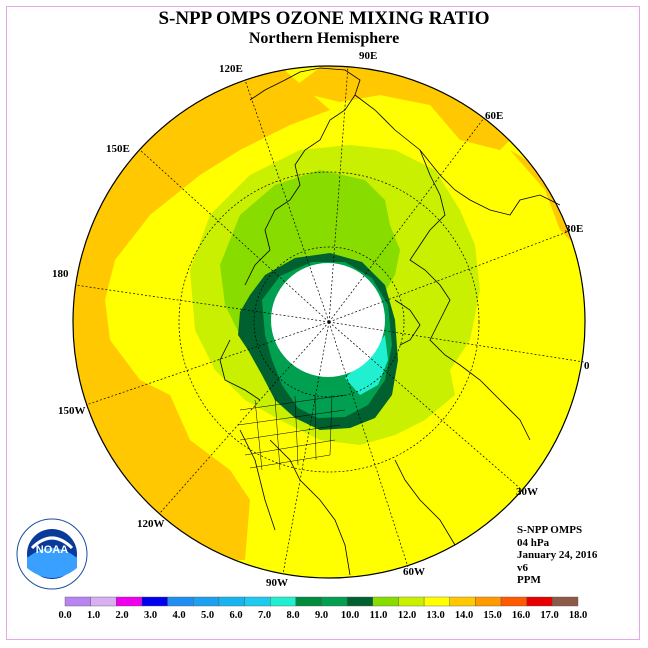 This screenshot has width=648, height=648. What do you see at coordinates (291, 432) in the screenshot?
I see `state-boundaries` at bounding box center [291, 432].